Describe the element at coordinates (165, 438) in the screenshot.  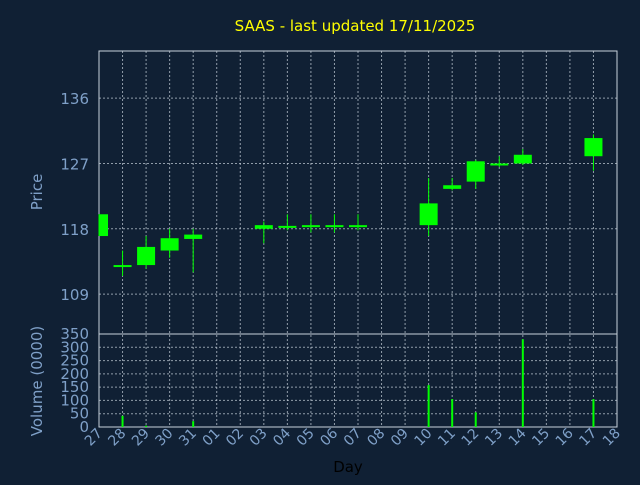
I see `day-tick-label: 30` at that location.